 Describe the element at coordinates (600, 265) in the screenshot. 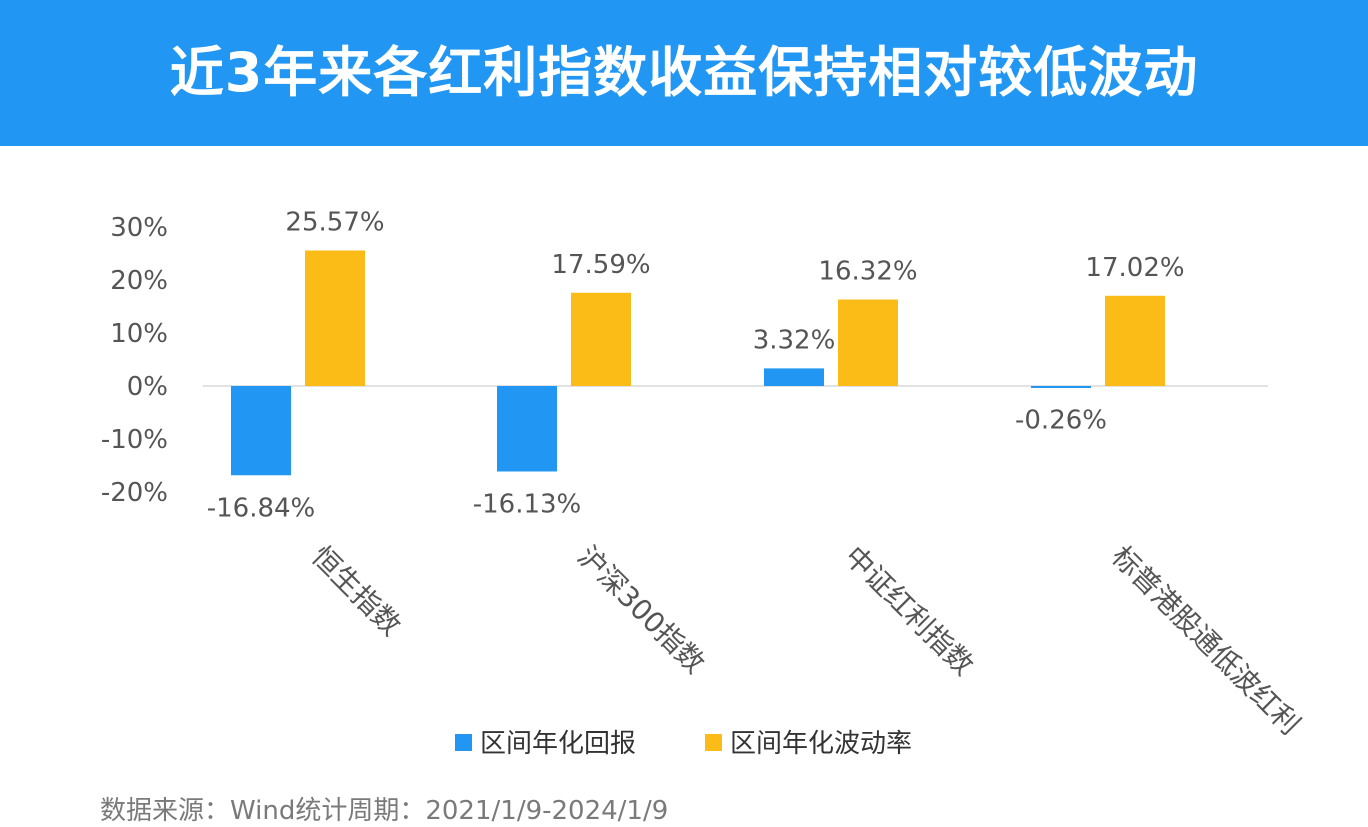

I see `data-label: 17.59%` at that location.